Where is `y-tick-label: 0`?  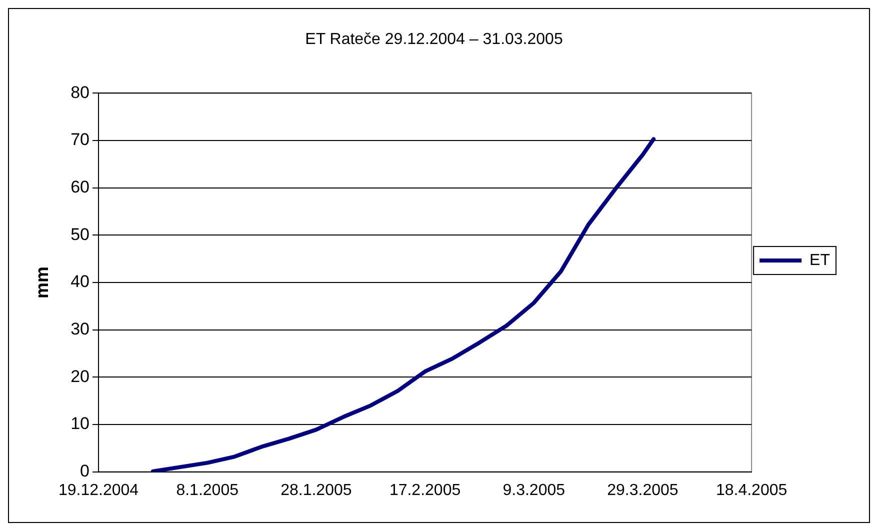 y-tick-label: 0 is located at coordinates (85, 470).